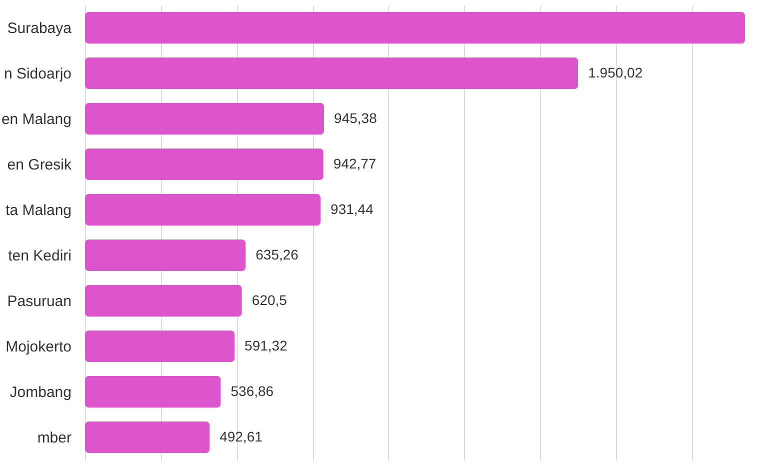 Image resolution: width=780 pixels, height=470 pixels. Describe the element at coordinates (40, 255) in the screenshot. I see `y-tick-label: ten Kediri` at that location.